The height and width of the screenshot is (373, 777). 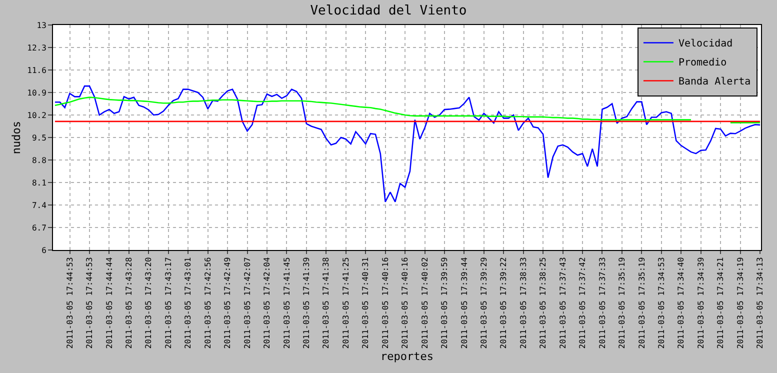 I want to click on x-tick-label: 2011-03-05 17:34:40, so click(x=681, y=303).